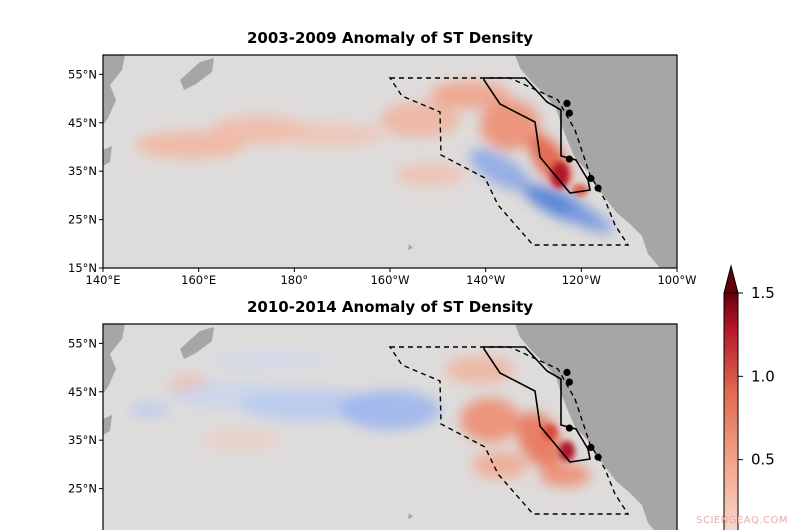 The width and height of the screenshot is (800, 530). Describe the element at coordinates (763, 293) in the screenshot. I see `colorbar-tick-label: 1.5` at that location.